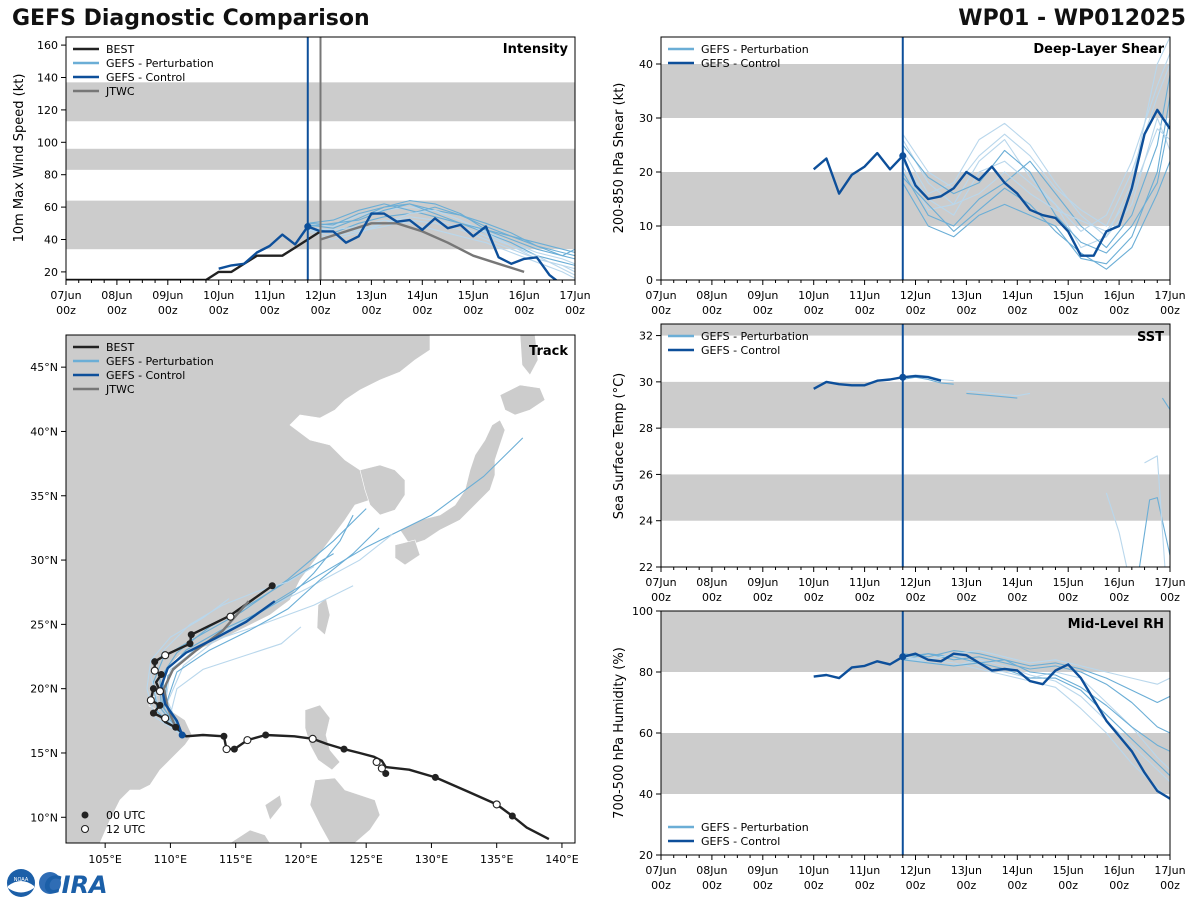  What do you see at coordinates (44, 496) in the screenshot?
I see `track-lat-label: 35°N` at bounding box center [44, 496].